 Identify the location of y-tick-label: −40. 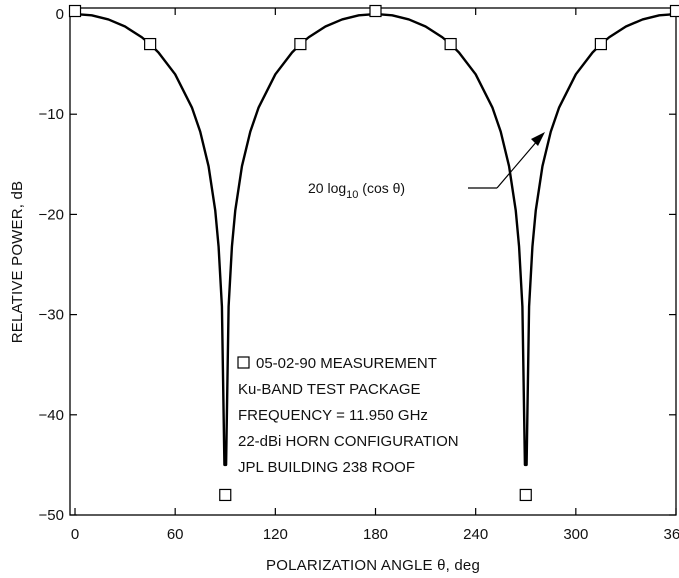
(51, 415).